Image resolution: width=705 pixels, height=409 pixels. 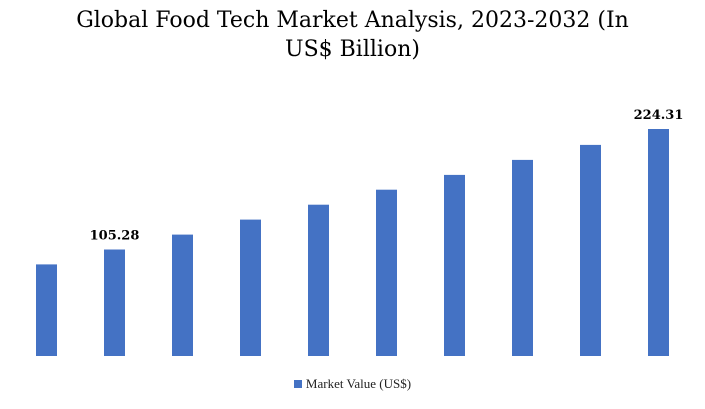 I want to click on bar-2031, so click(x=590, y=250).